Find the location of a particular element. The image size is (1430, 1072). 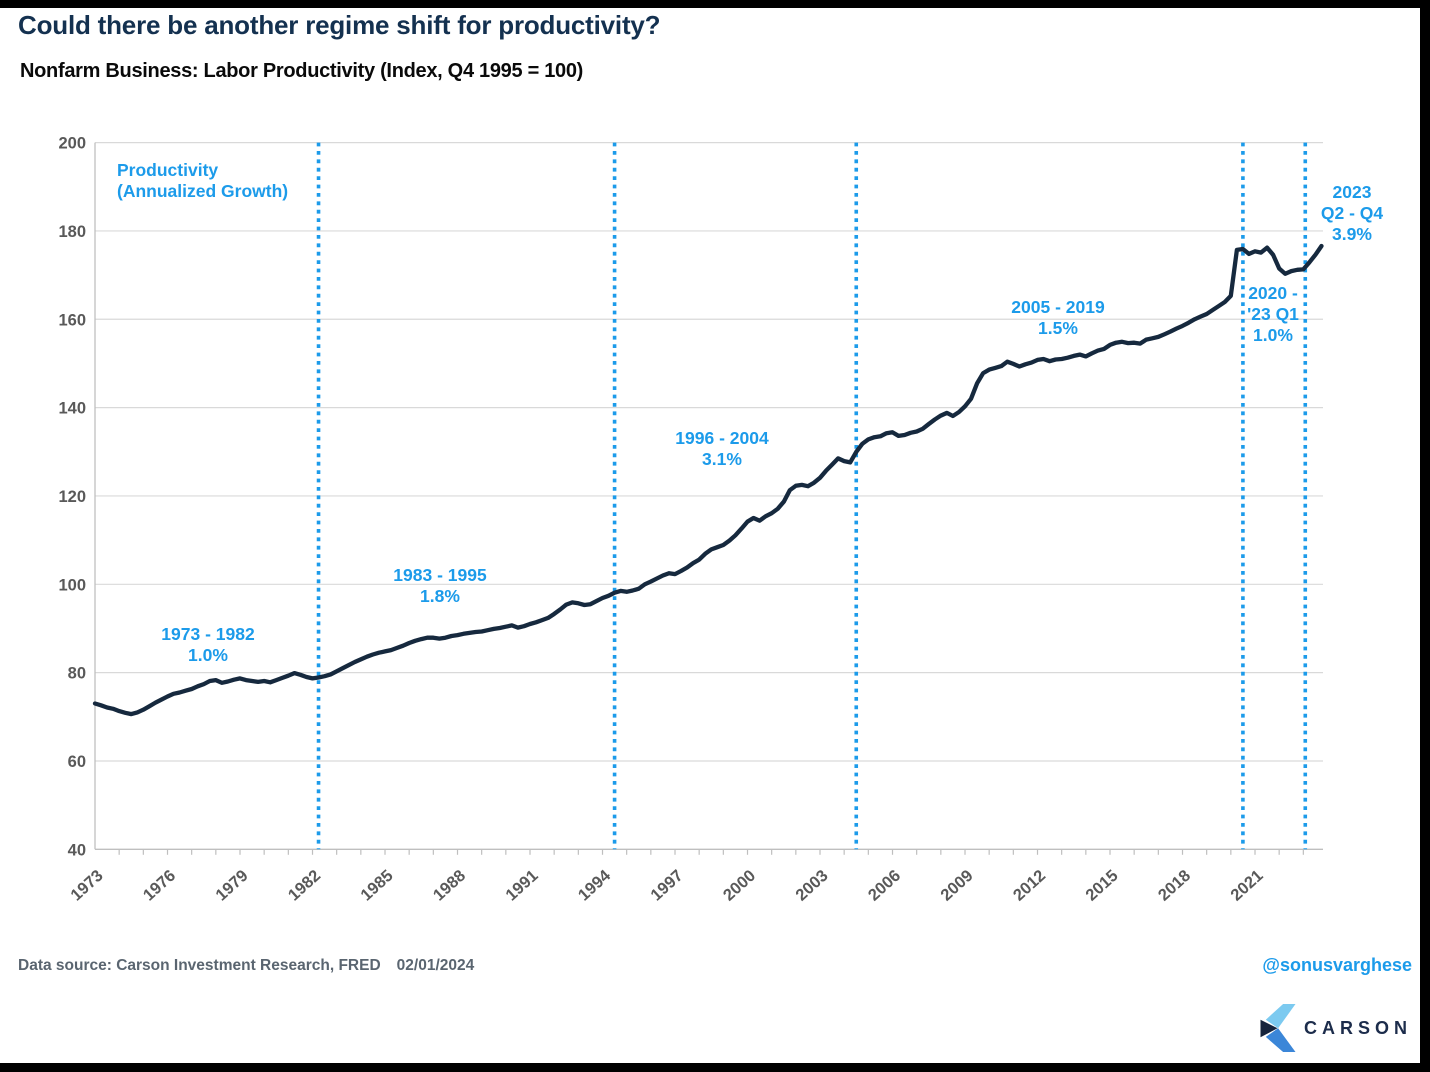

x-tick-label: 1973 is located at coordinates (86, 886).